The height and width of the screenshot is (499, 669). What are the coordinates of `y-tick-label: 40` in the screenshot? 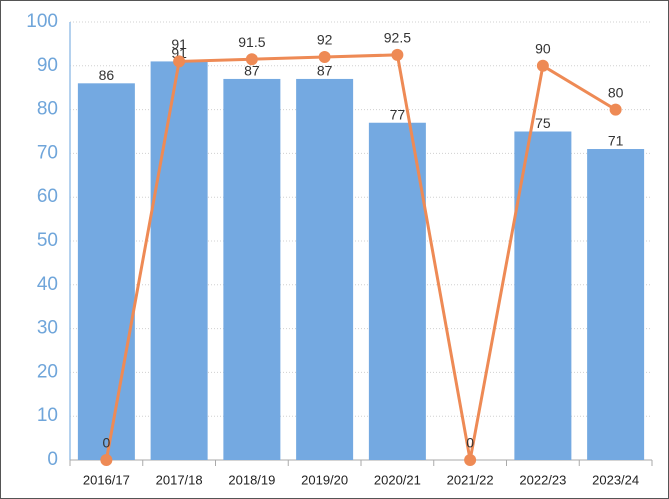 It's located at (47, 284).